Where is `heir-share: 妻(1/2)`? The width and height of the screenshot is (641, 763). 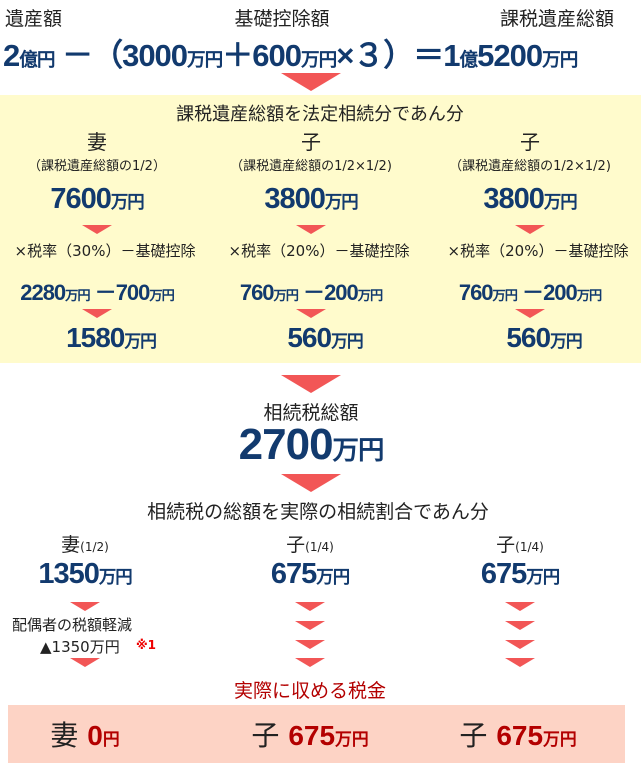
heir-share: 妻(1/2) is located at coordinates (85, 545).